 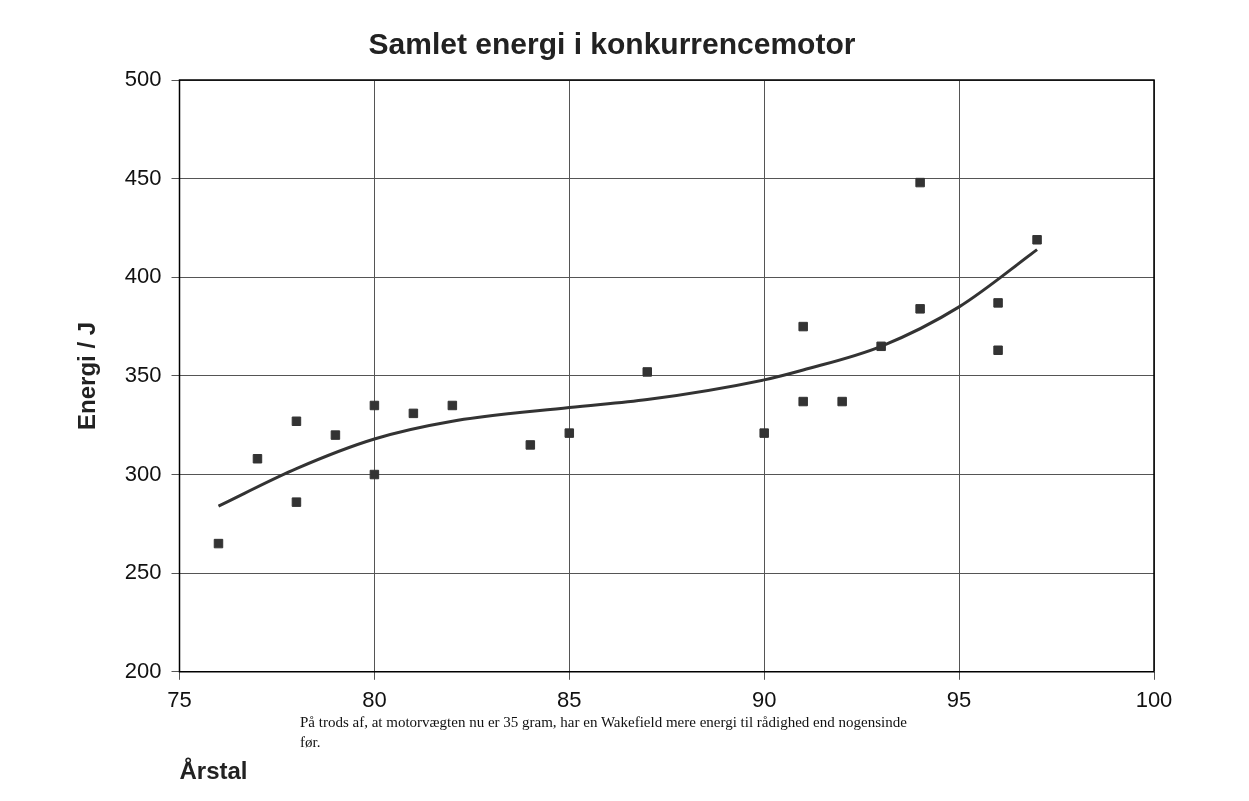 I want to click on y-tick-label: 450, so click(x=143, y=177).